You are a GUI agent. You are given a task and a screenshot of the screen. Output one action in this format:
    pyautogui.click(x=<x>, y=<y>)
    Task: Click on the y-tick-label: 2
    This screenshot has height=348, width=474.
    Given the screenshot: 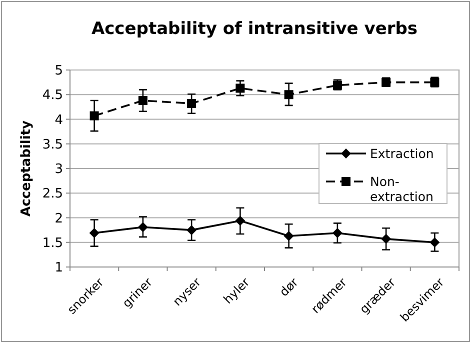 What is the action you would take?
    pyautogui.click(x=58, y=218)
    